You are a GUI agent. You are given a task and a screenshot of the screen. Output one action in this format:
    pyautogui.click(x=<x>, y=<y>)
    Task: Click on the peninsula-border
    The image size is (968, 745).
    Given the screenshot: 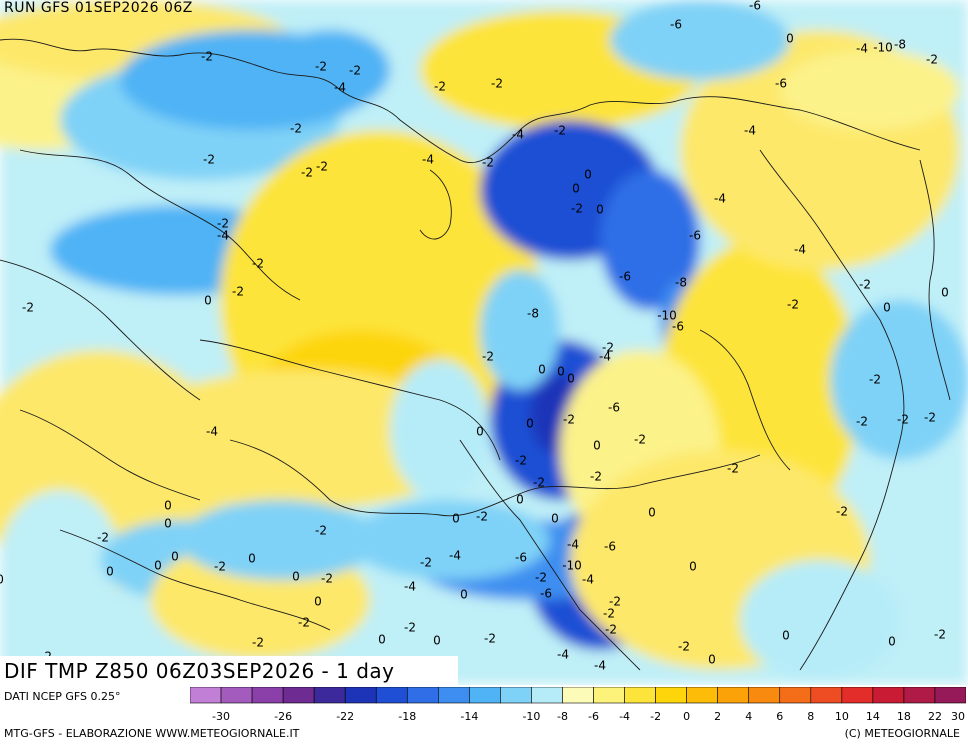 What is the action you would take?
    pyautogui.click(x=435, y=204)
    